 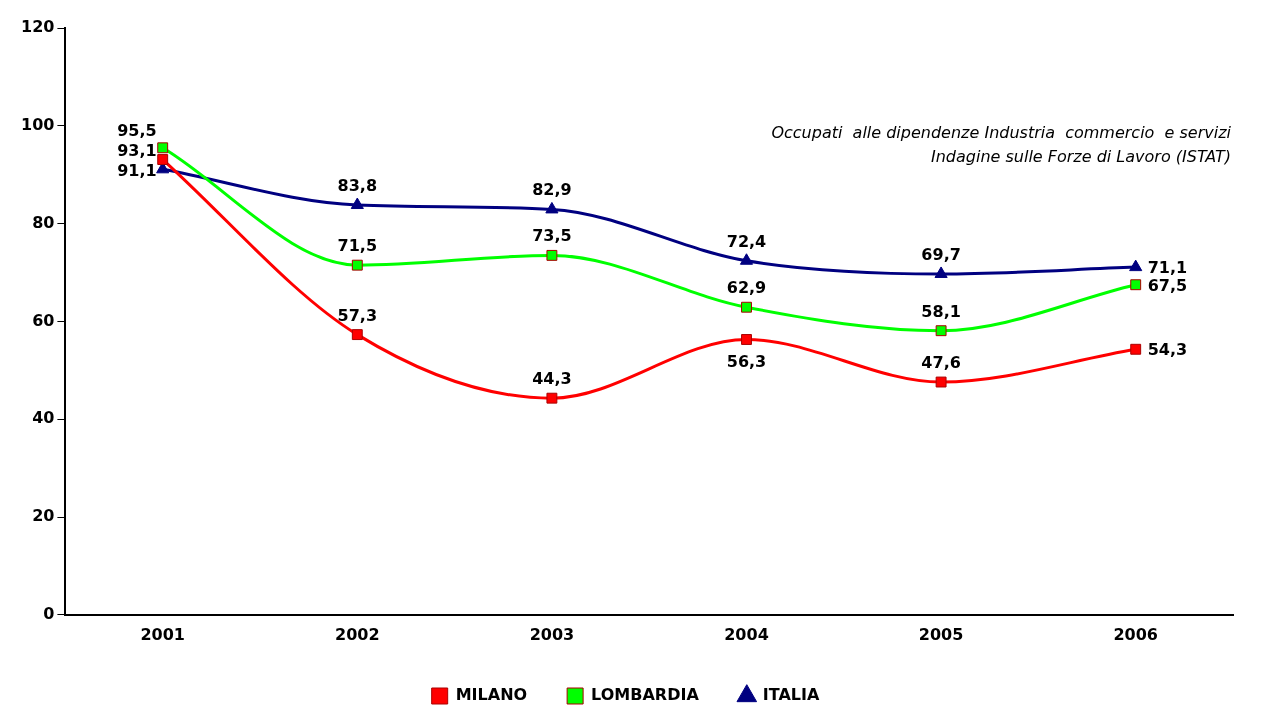 What do you see at coordinates (941, 363) in the screenshot?
I see `data-label: 47,6` at bounding box center [941, 363].